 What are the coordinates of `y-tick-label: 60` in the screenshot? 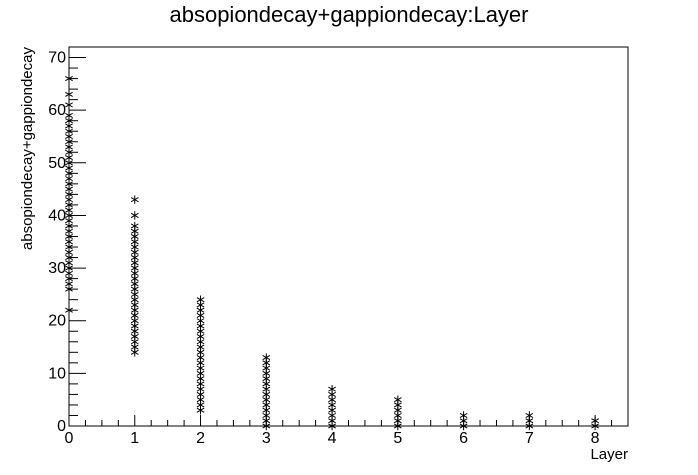 It's located at (57, 110).